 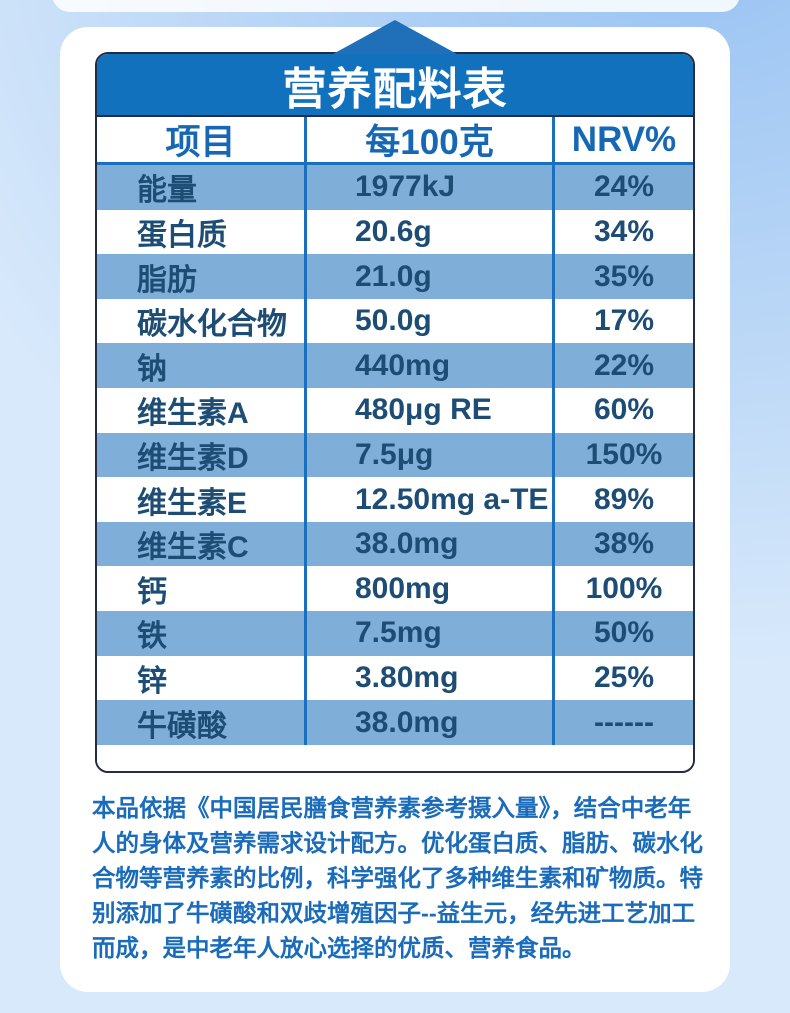 What do you see at coordinates (622, 589) in the screenshot?
I see `cell-nrv: 100%` at bounding box center [622, 589].